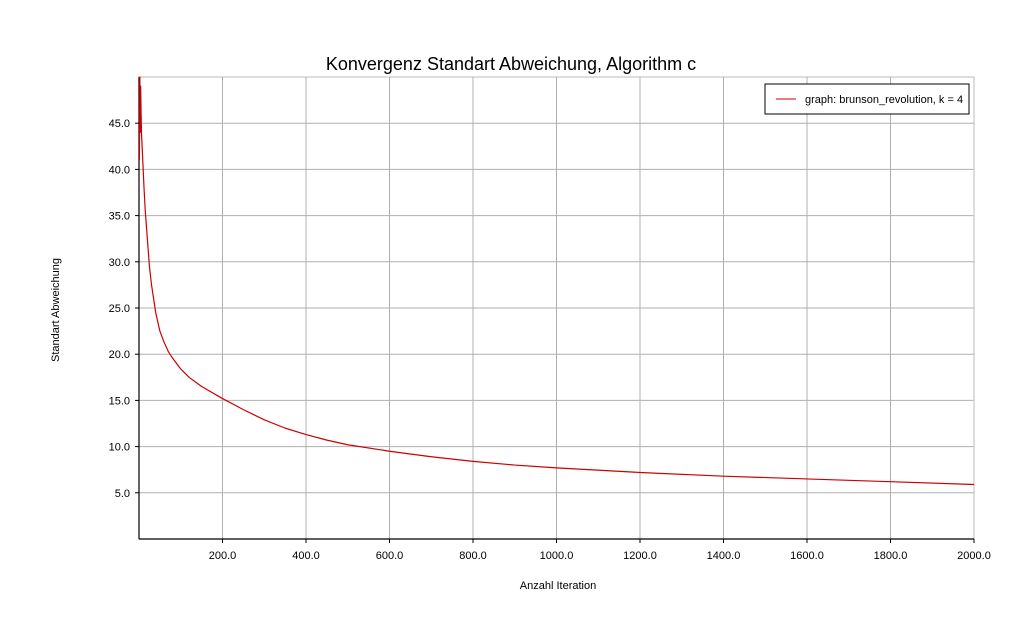 This screenshot has width=1024, height=640. Describe the element at coordinates (119, 448) in the screenshot. I see `y-tick-label: 10.0` at that location.